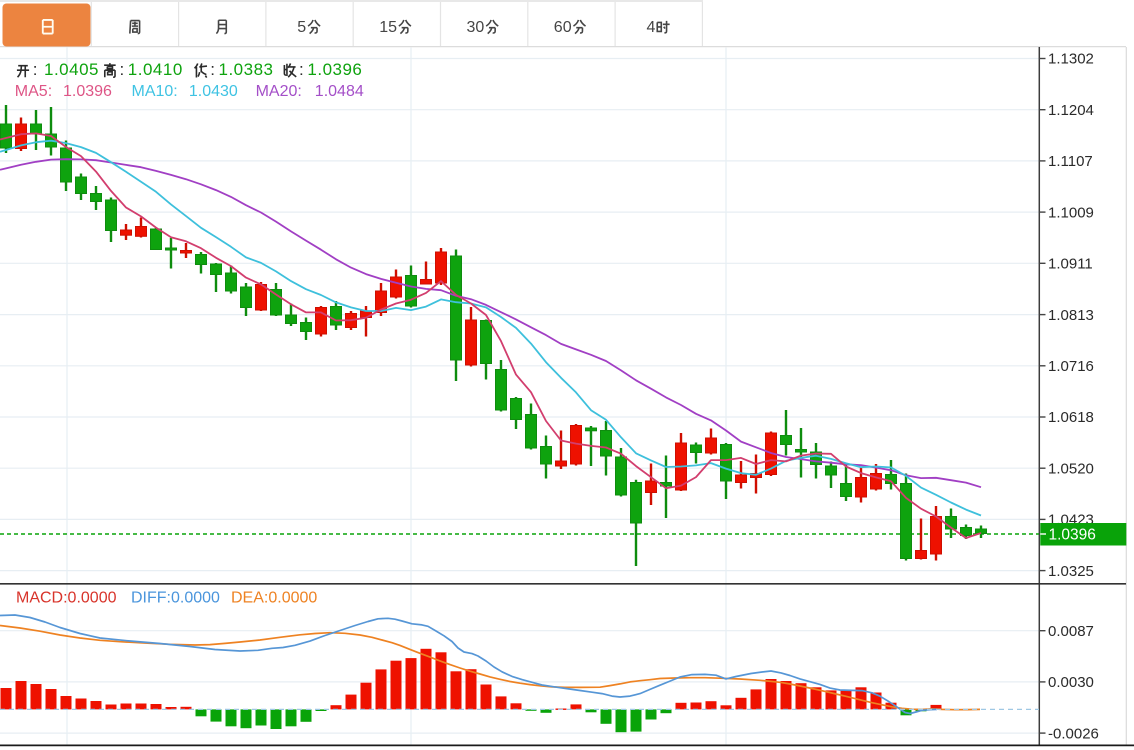  Describe the element at coordinates (1071, 468) in the screenshot. I see `svg-text: 1.0520` at that location.